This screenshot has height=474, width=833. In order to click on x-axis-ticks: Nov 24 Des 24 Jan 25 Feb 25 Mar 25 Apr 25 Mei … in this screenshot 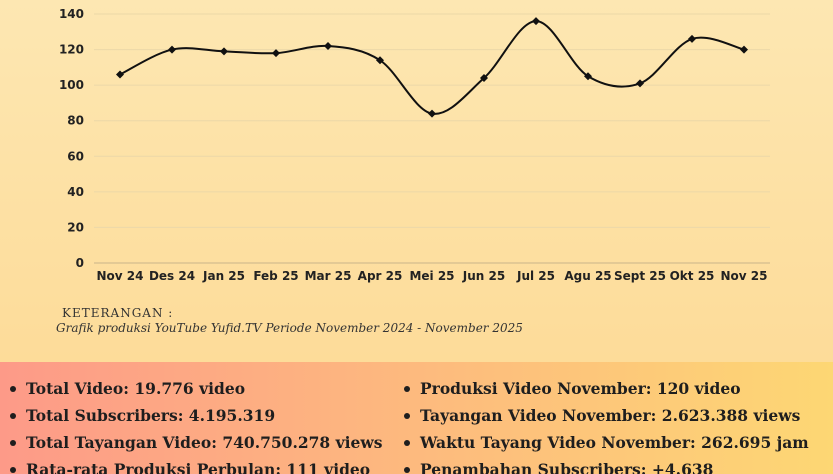, I will do `click(432, 276)`.